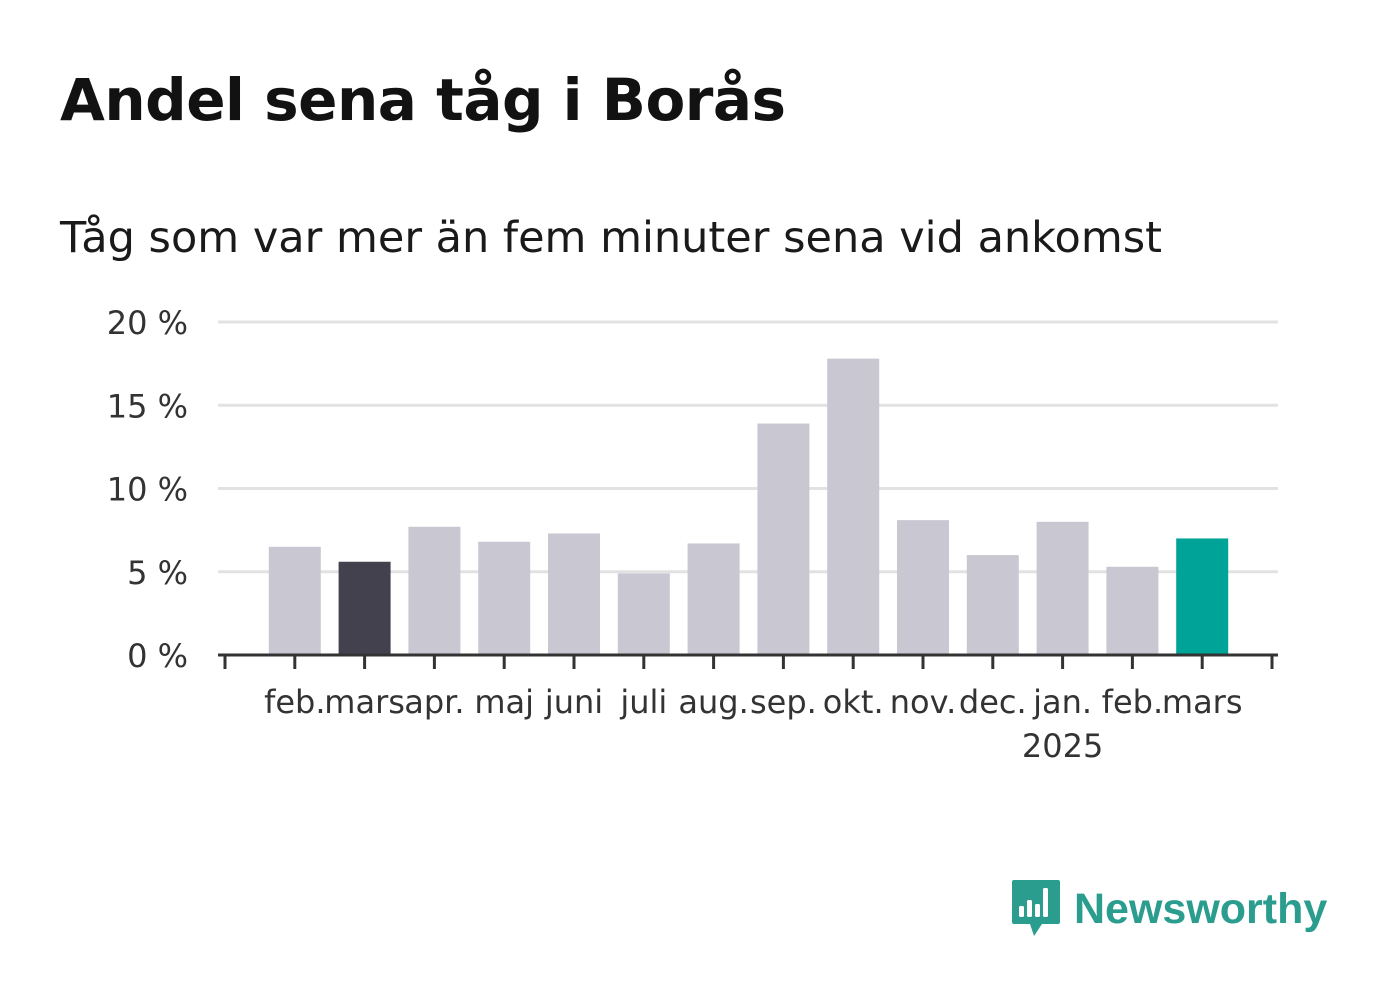 The width and height of the screenshot is (1382, 999). Describe the element at coordinates (147, 323) in the screenshot. I see `y-tick-label: 20 %` at that location.